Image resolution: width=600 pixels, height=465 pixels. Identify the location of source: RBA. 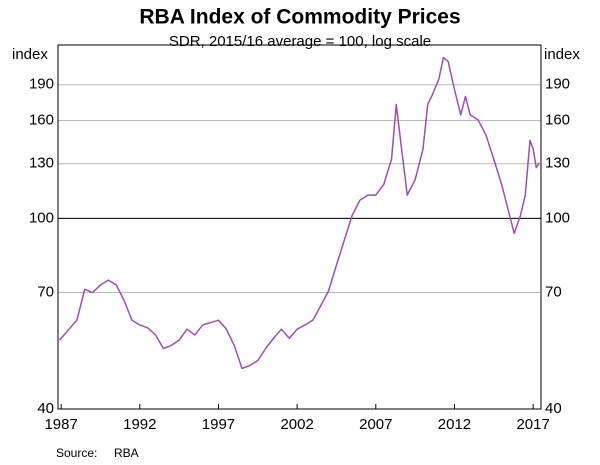
(126, 453).